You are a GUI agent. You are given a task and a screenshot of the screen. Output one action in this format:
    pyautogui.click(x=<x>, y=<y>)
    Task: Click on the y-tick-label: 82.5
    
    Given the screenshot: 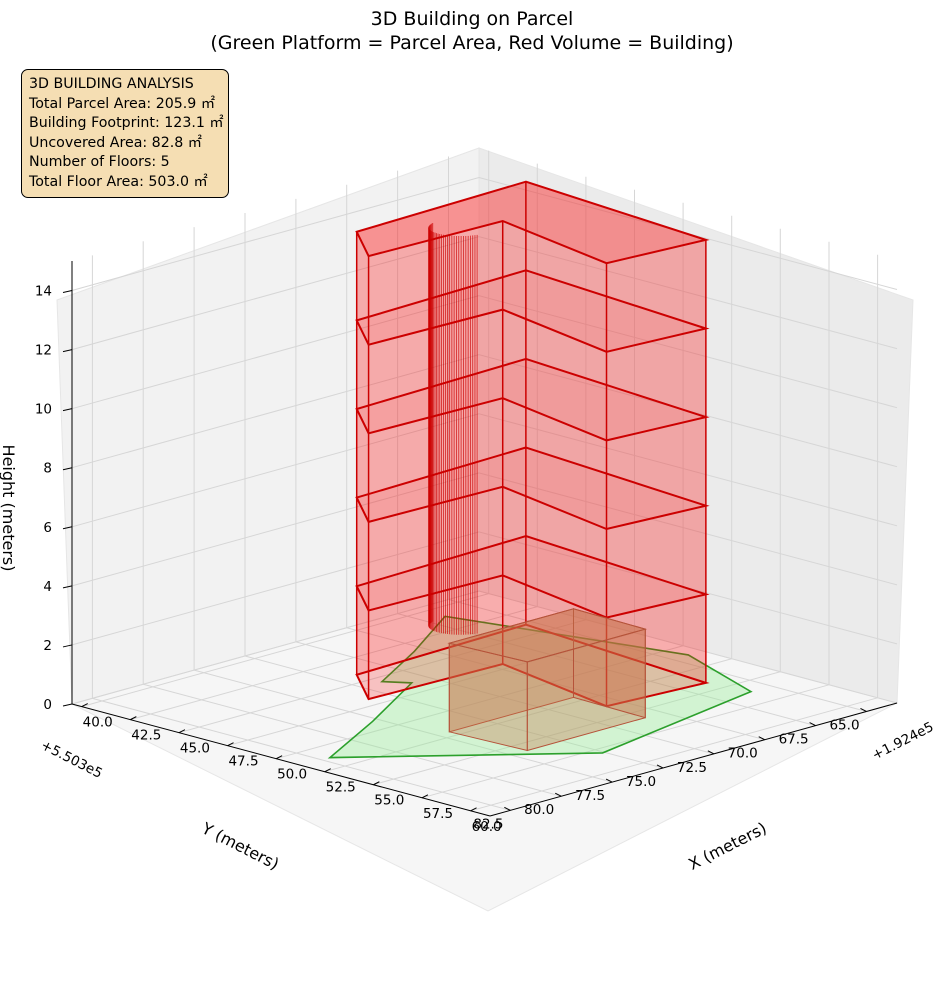 What is the action you would take?
    pyautogui.click(x=488, y=824)
    